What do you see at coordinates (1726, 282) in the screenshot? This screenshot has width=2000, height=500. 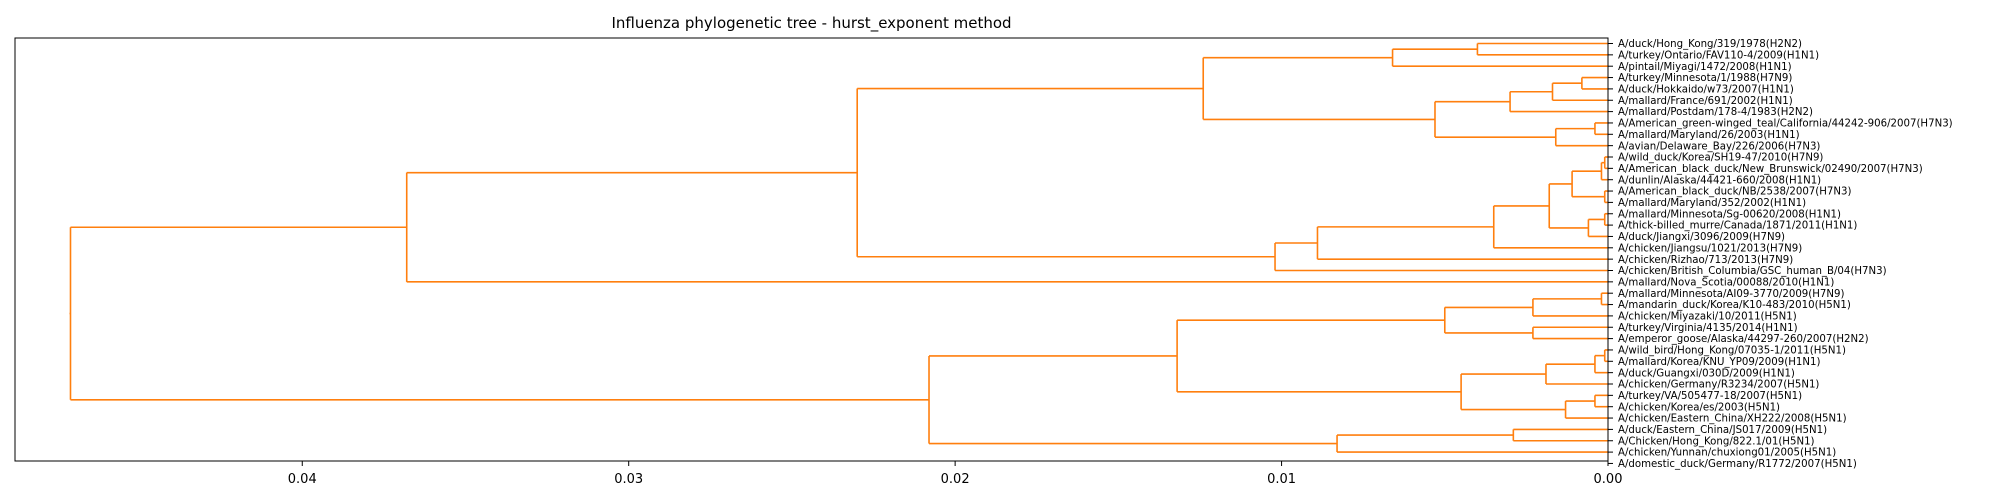 I see `leaf-label: A/mallard/Nova_Scotia/00088/2010(H1N1)` at bounding box center [1726, 282].